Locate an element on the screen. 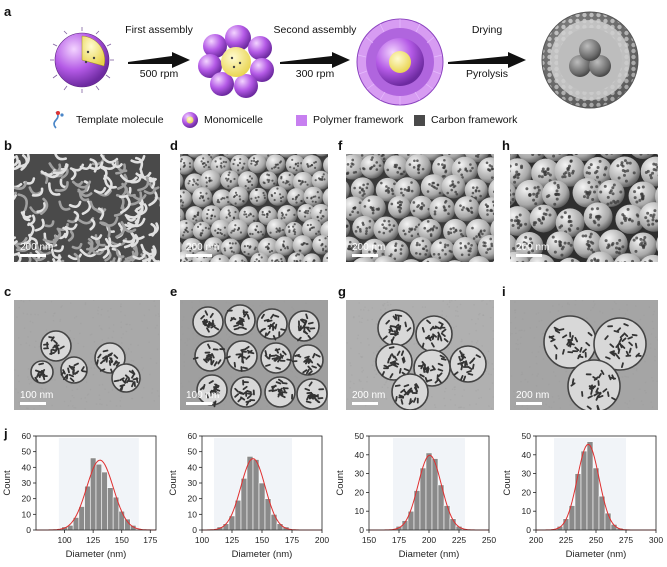 The height and width of the screenshot is (567, 667). sem-image-d: 200 nm is located at coordinates (254, 208).